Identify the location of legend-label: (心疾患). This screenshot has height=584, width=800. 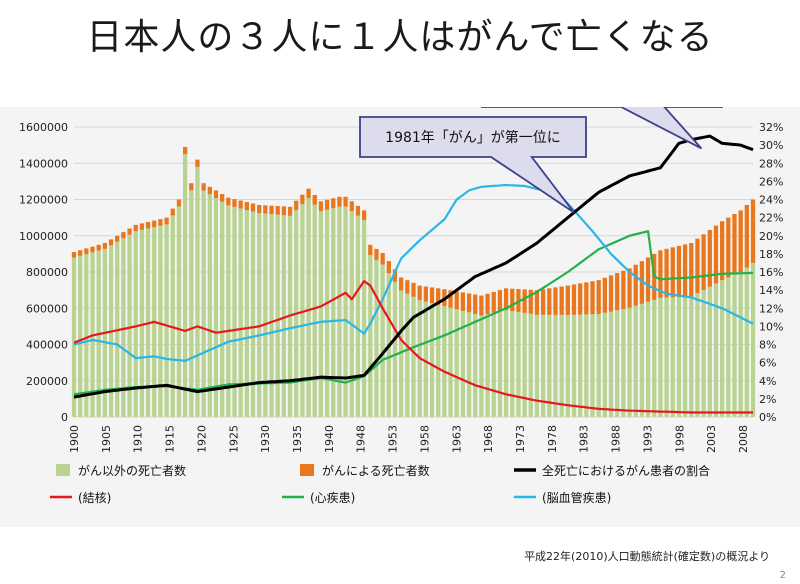
(332, 497).